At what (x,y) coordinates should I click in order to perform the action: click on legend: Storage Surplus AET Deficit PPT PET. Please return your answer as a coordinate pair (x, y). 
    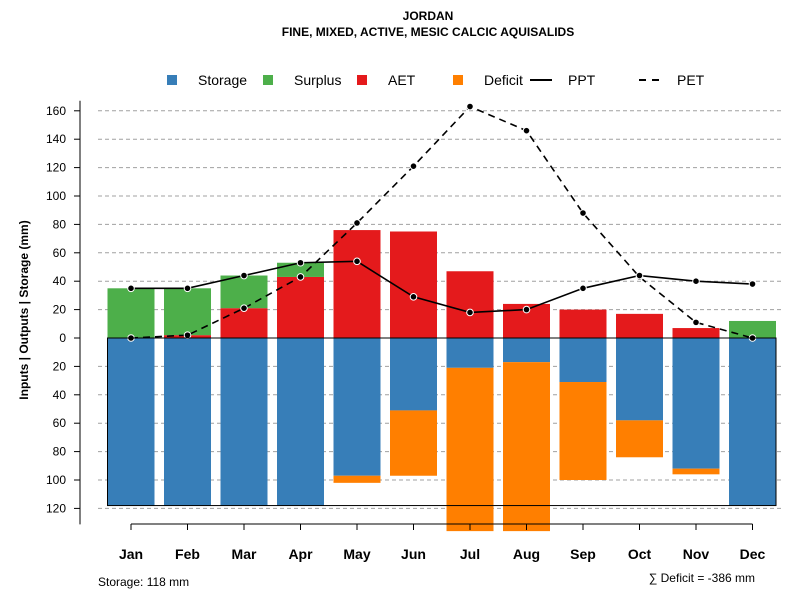
    Looking at the image, I should click on (436, 80).